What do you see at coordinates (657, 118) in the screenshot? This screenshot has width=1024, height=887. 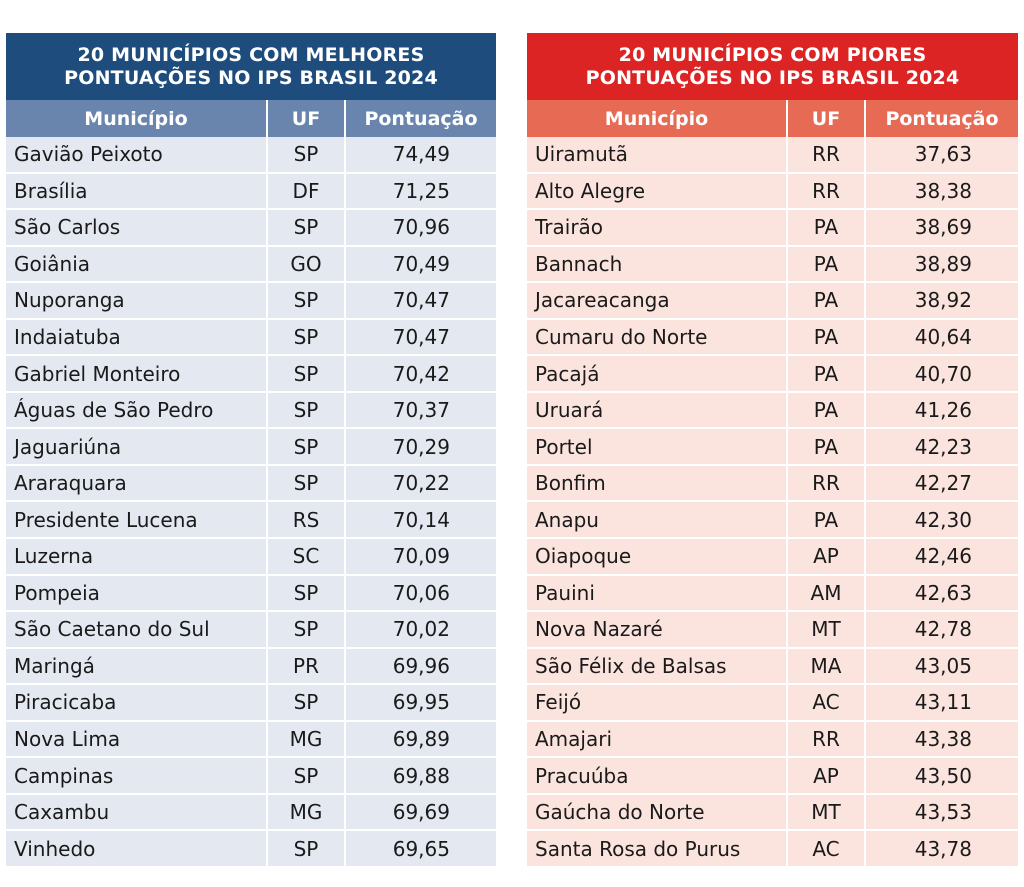 I see `column-header-municipio: Município` at bounding box center [657, 118].